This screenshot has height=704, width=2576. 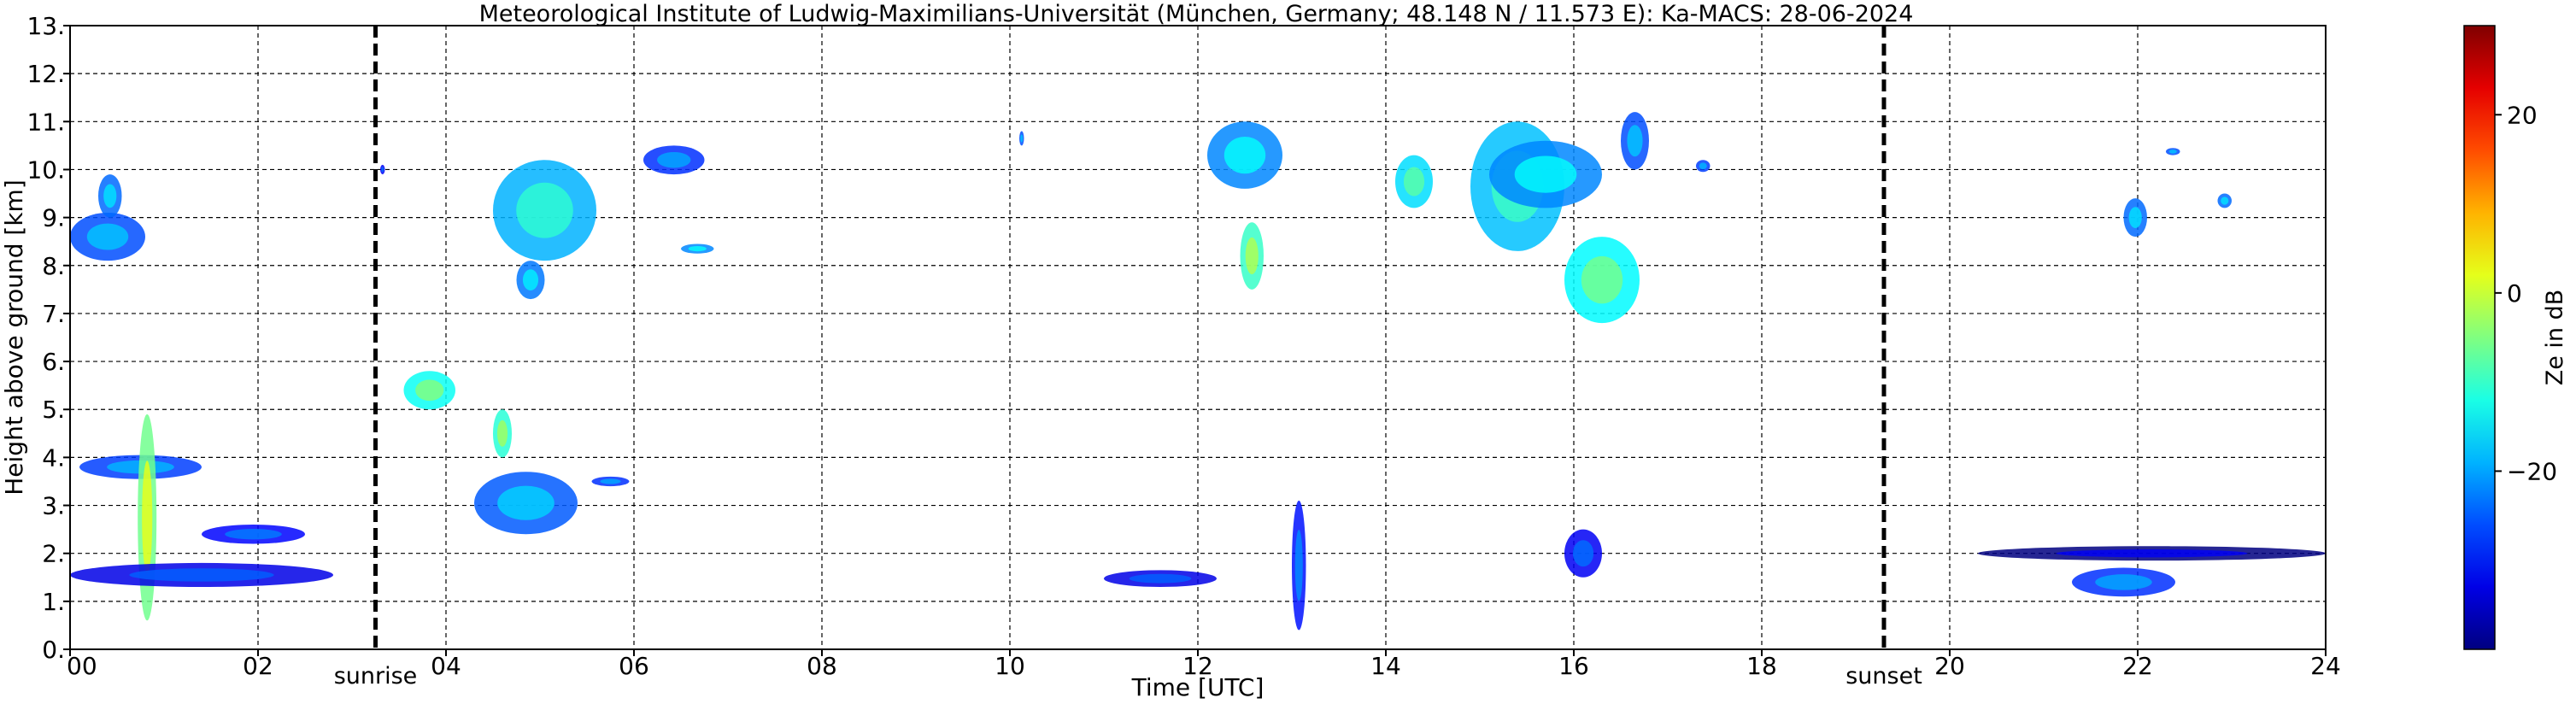 What do you see at coordinates (634, 666) in the screenshot?
I see `x-tick-label: 06` at bounding box center [634, 666].